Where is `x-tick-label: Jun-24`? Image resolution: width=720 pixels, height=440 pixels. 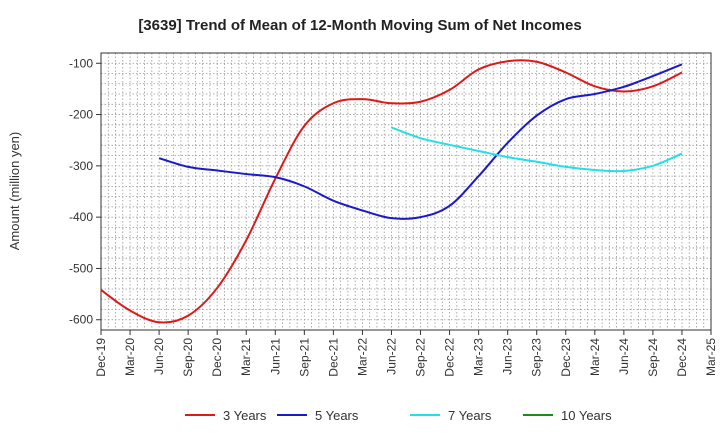 x-tick-label: Jun-24 is located at coordinates (624, 356).